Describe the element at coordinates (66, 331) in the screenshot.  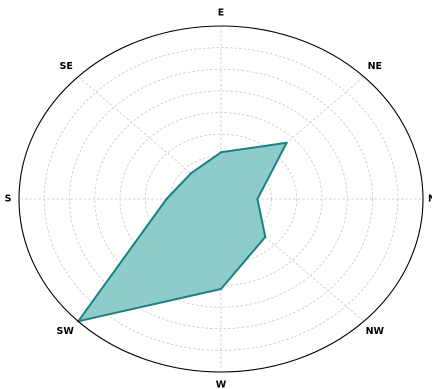
I see `direction-label-sw: SW` at that location.